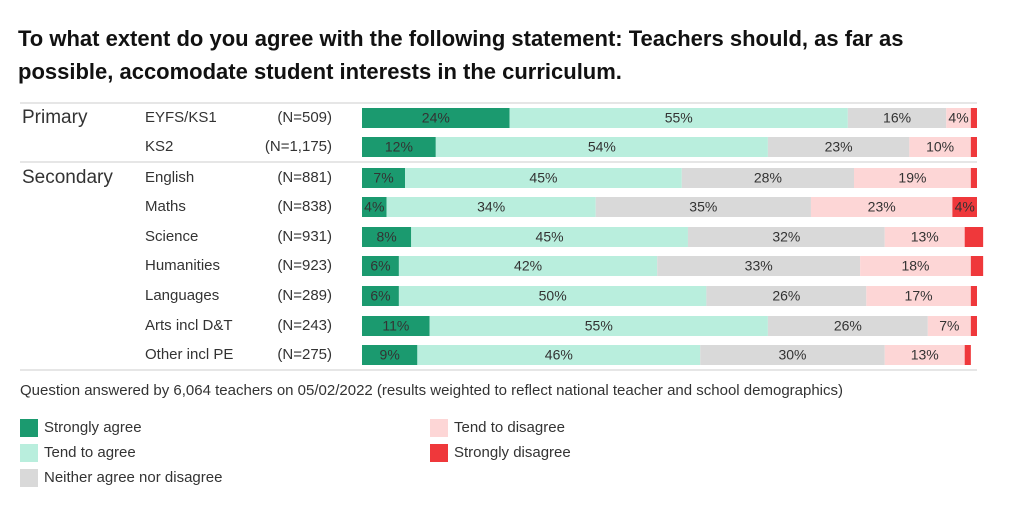 The image size is (1024, 512). I want to click on n-label: (N=243), so click(304, 325).